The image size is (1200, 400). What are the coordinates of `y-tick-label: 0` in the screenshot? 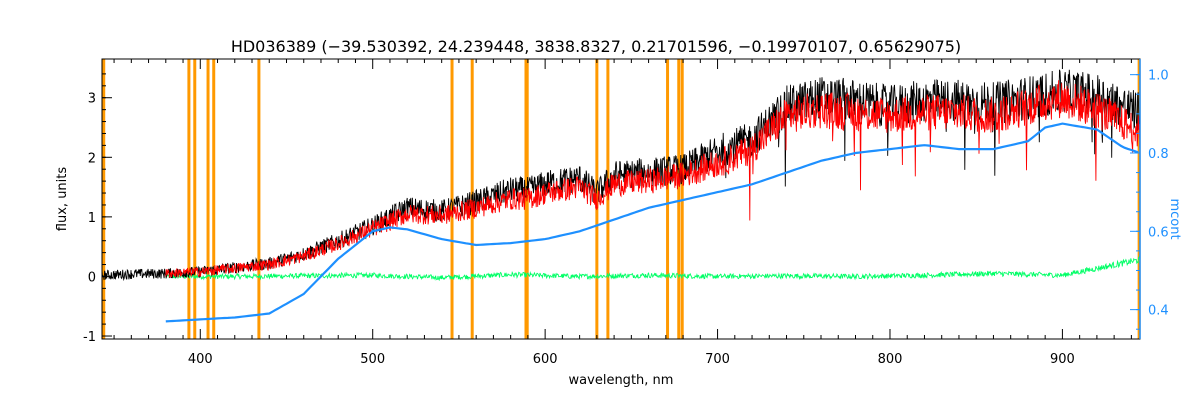 It's located at (92, 277).